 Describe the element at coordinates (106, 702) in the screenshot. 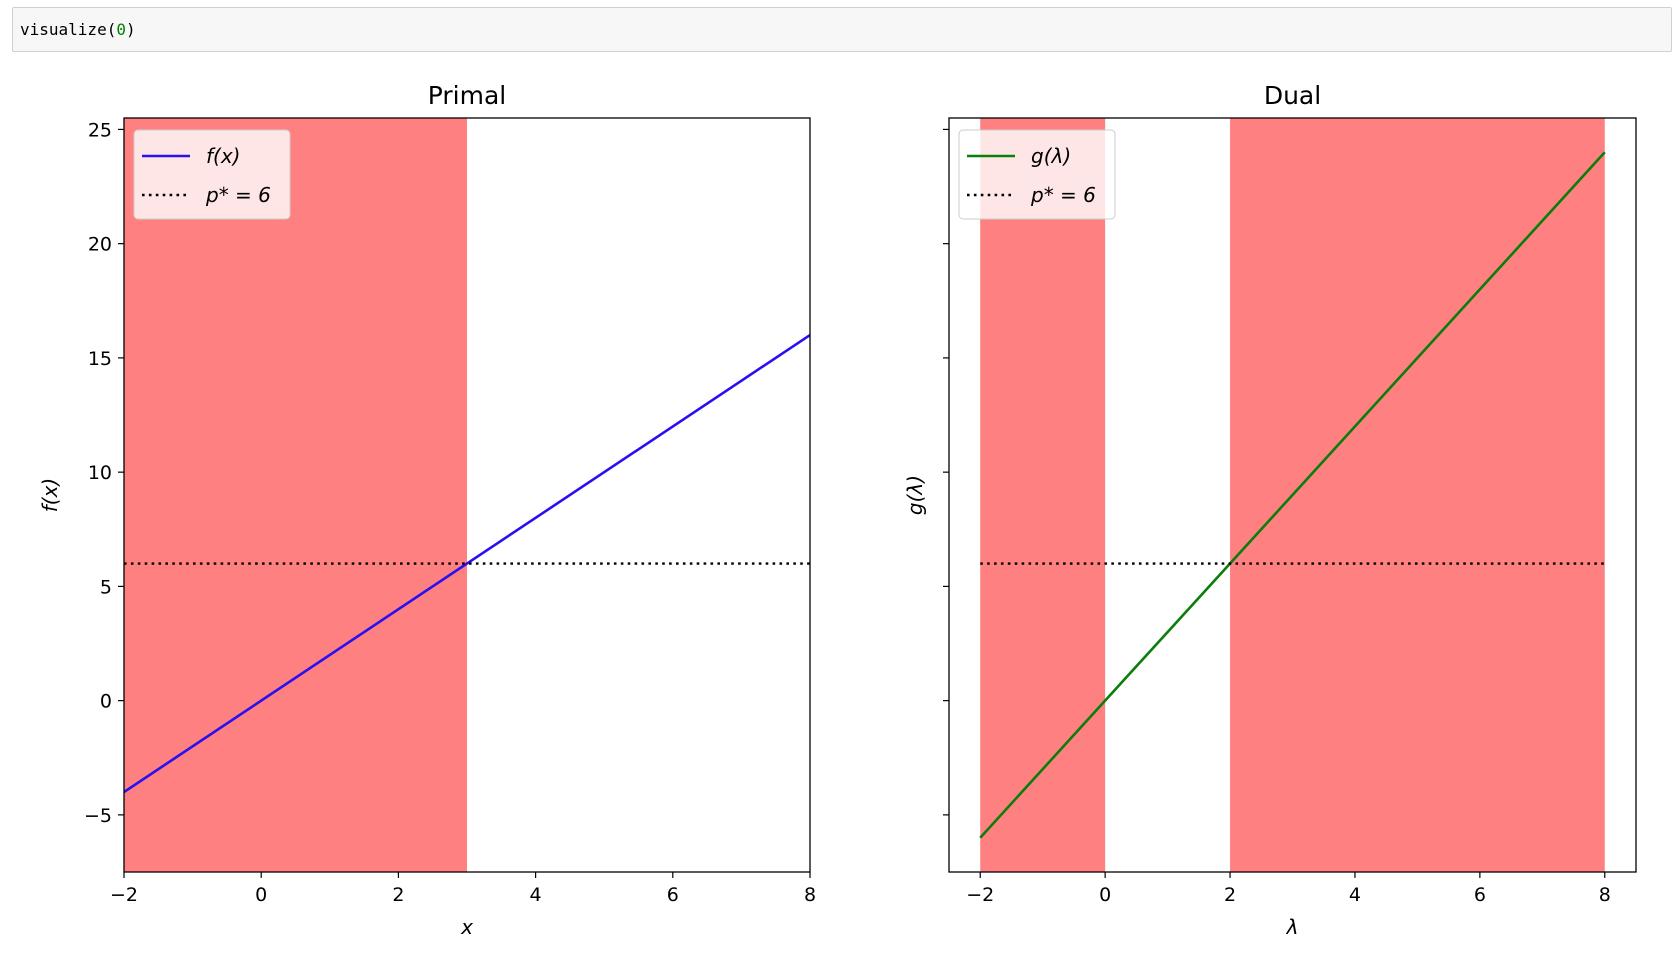

I see `y-tick-label: 0` at that location.